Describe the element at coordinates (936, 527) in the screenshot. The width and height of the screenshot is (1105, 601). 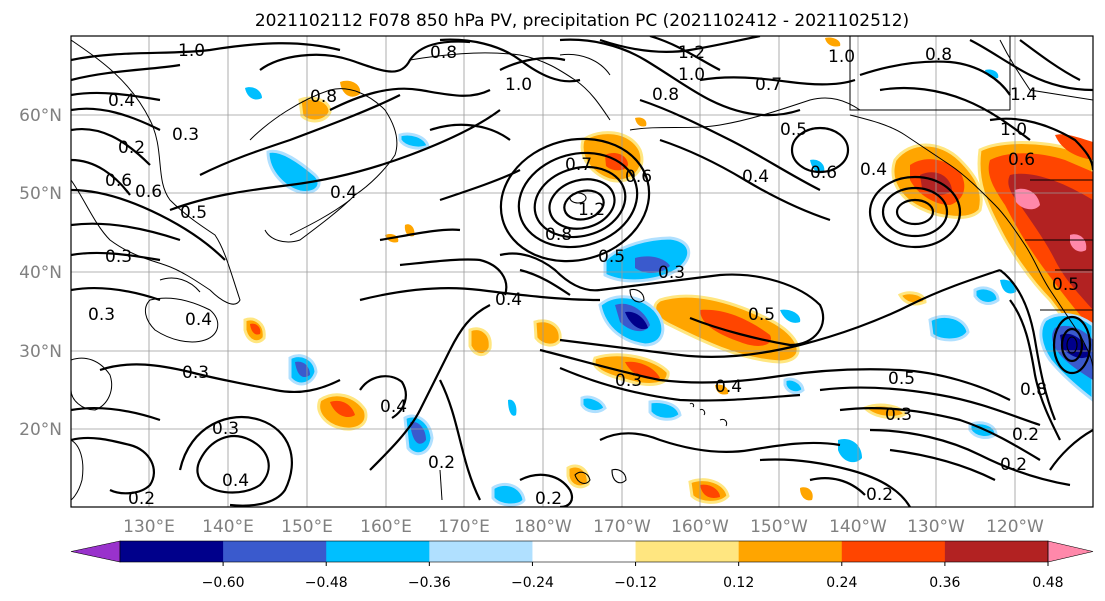
I see `lon-label: 130°W` at that location.